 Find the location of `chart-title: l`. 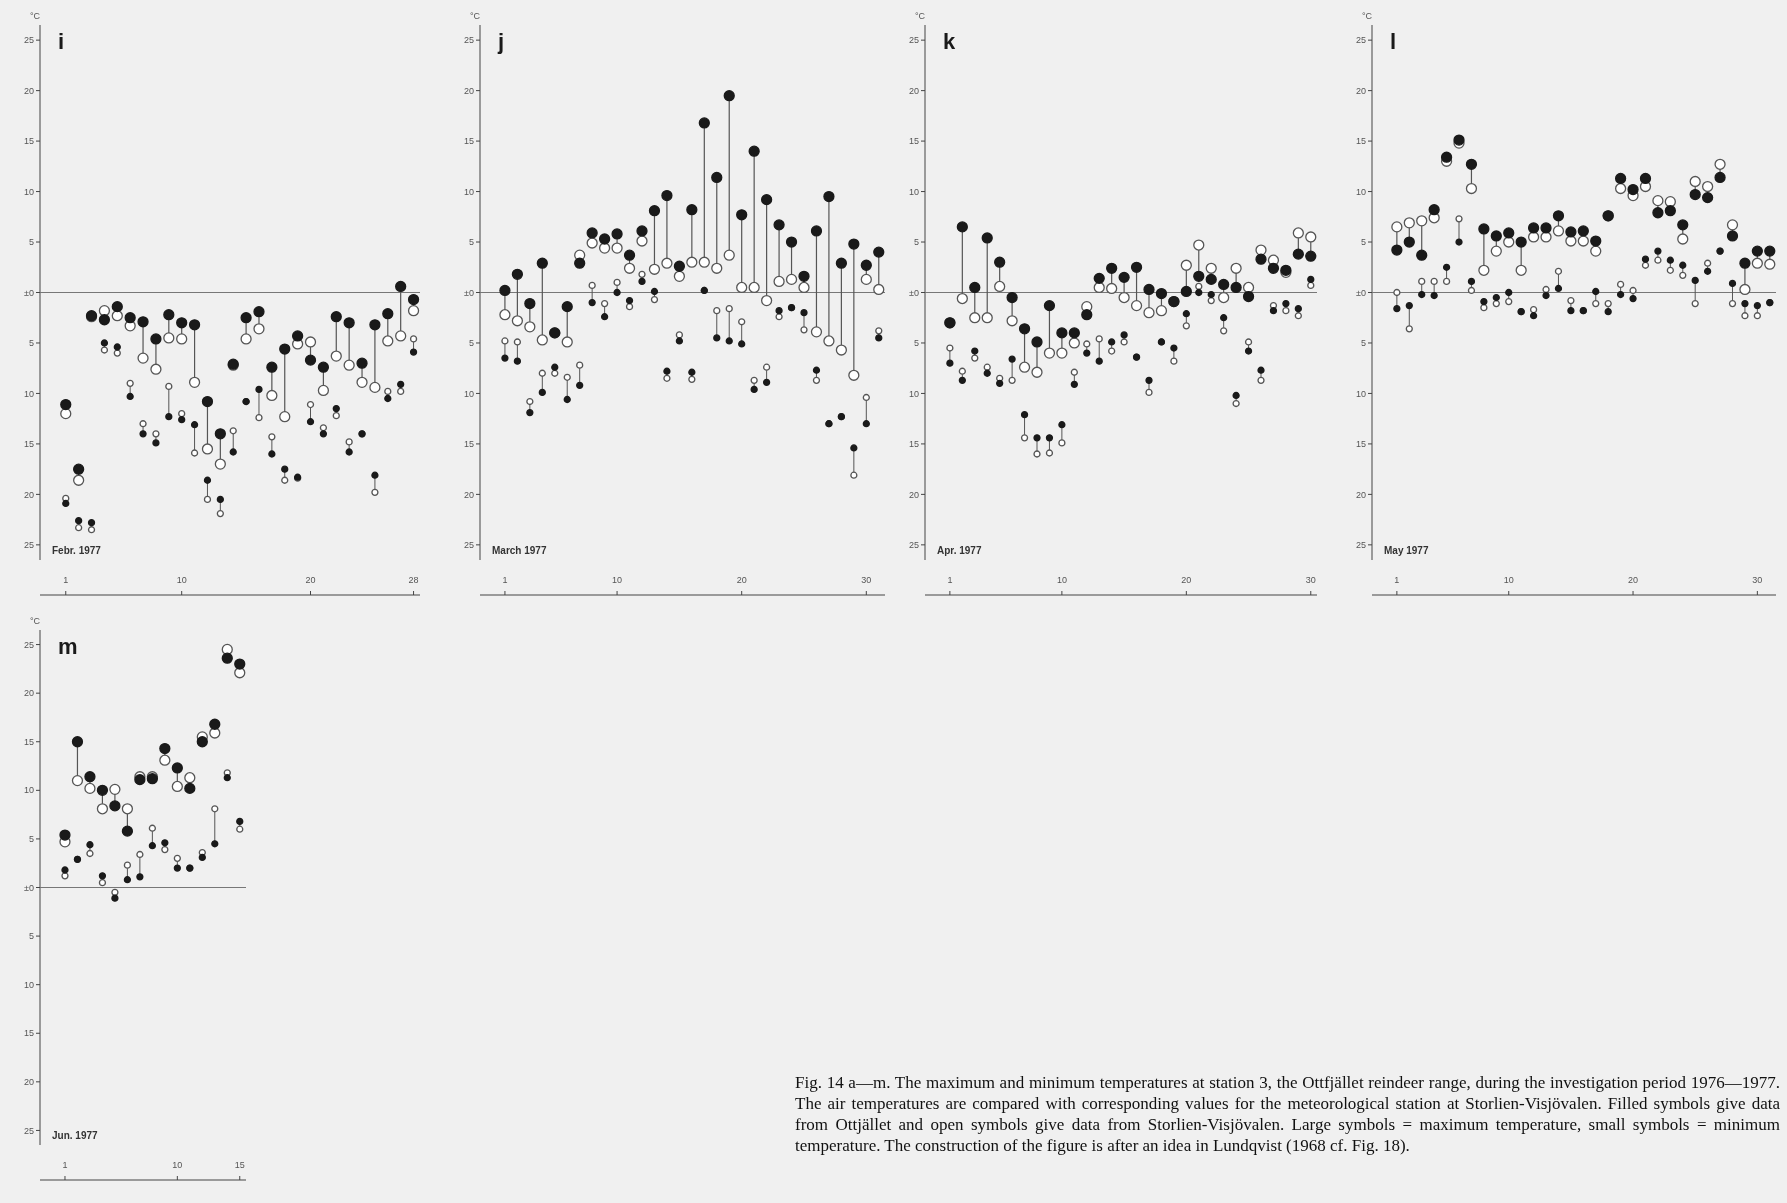

chart-title: l is located at coordinates (1393, 41).